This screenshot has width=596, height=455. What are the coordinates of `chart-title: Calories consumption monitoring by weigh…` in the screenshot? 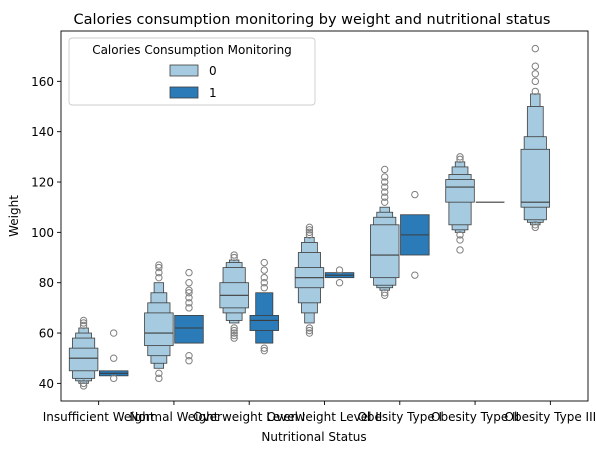 It's located at (312, 20).